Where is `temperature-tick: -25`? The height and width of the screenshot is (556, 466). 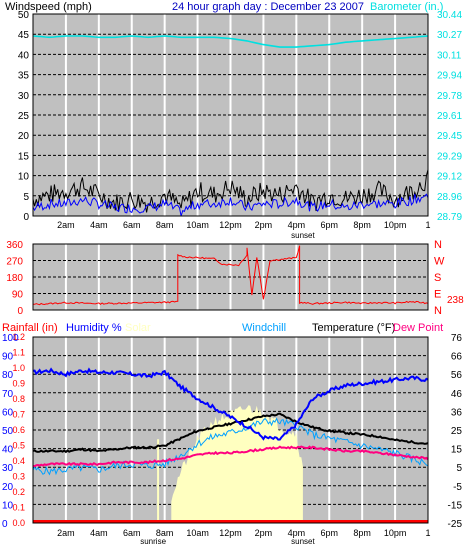 temperature-tick: -25 is located at coordinates (455, 524).